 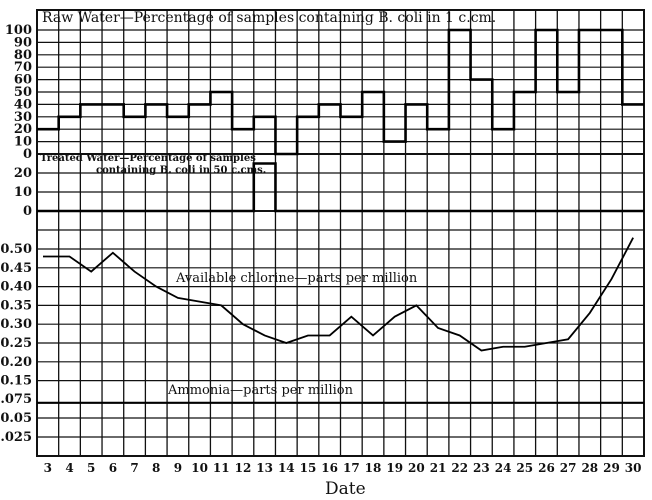 What do you see at coordinates (340, 187) in the screenshot?
I see `treated-water-series` at bounding box center [340, 187].